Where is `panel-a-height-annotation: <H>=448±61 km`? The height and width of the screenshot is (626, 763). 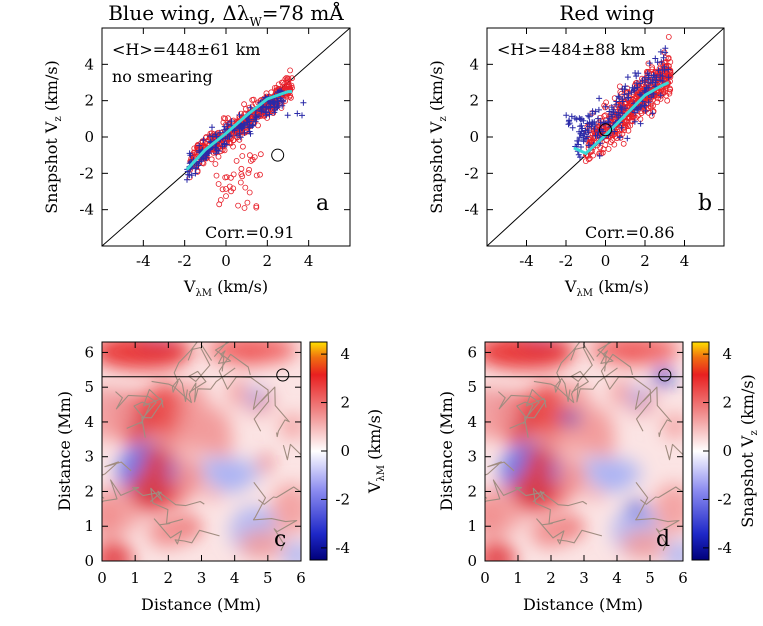
panel-a-height-annotation: <H>=448±61 km is located at coordinates (186, 49).